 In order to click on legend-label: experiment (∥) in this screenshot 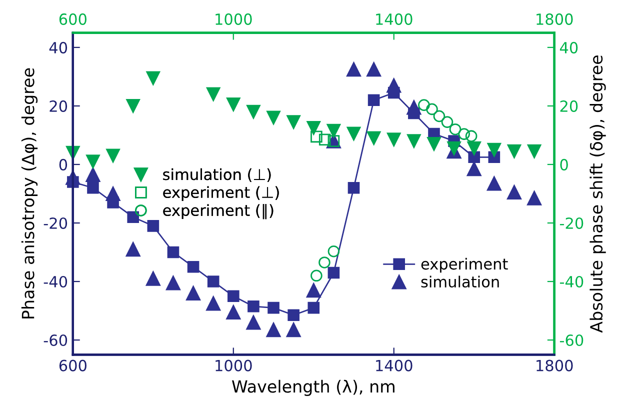, I will do `click(218, 212)`.